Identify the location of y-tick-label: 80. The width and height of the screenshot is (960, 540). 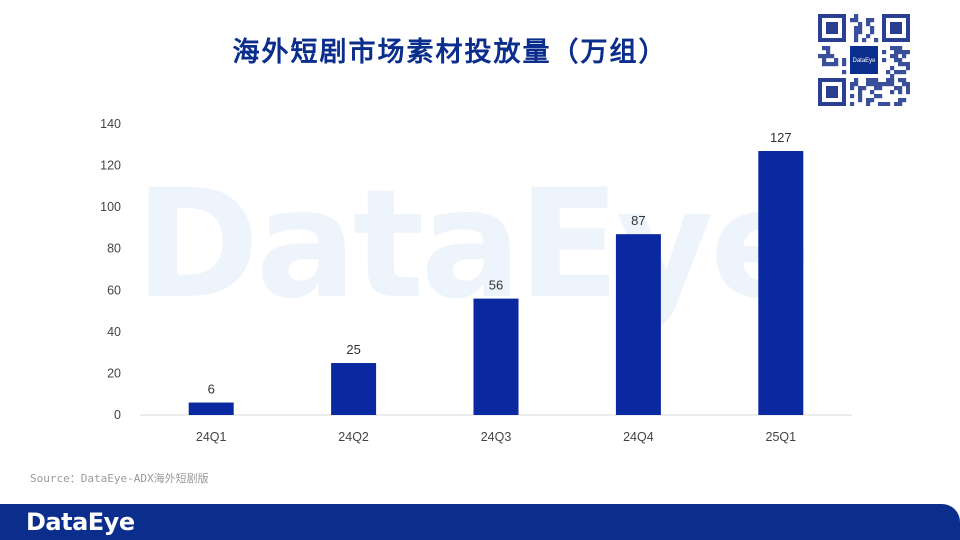
(114, 249).